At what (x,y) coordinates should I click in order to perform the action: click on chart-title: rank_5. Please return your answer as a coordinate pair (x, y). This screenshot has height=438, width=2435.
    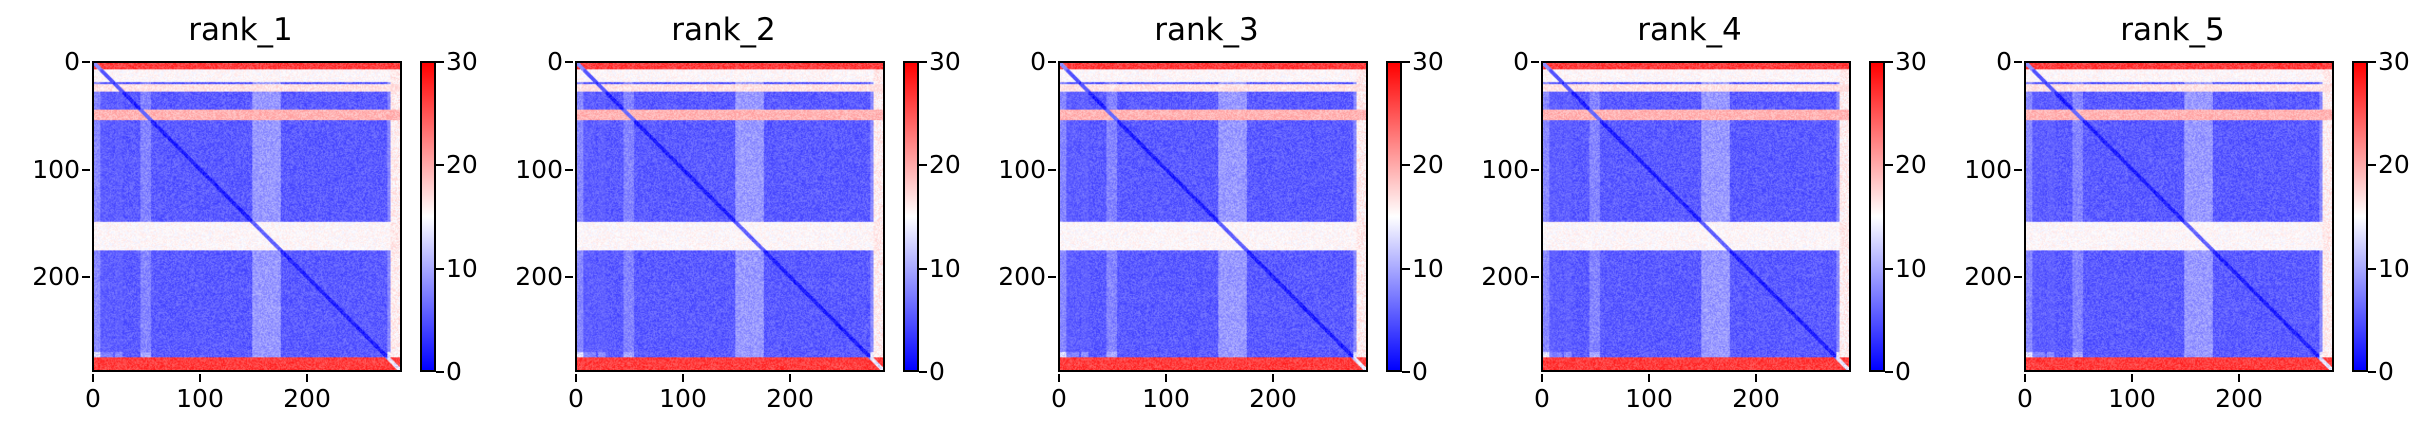
    Looking at the image, I should click on (2172, 30).